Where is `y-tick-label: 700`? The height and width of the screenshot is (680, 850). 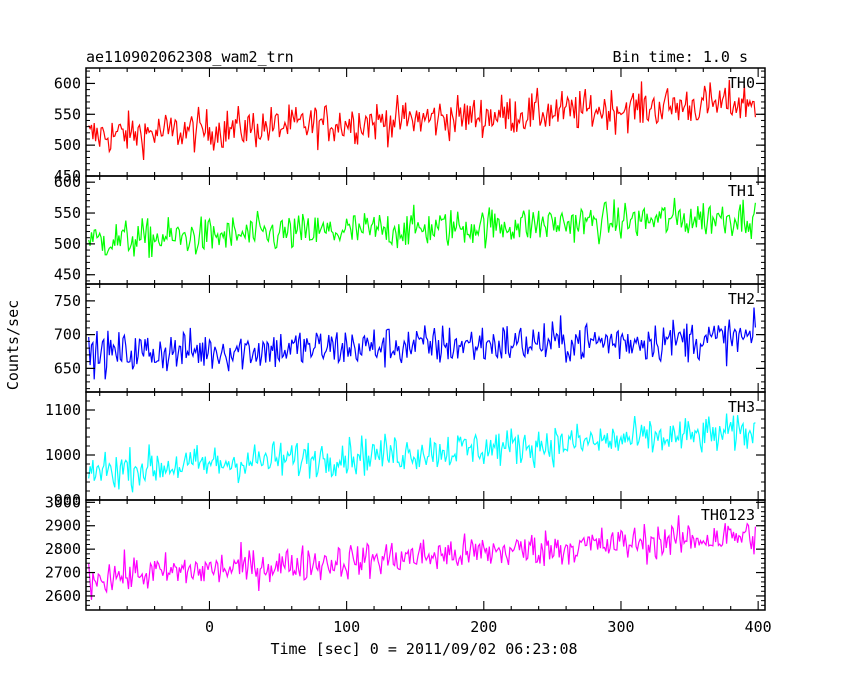 y-tick-label: 700 is located at coordinates (67, 335).